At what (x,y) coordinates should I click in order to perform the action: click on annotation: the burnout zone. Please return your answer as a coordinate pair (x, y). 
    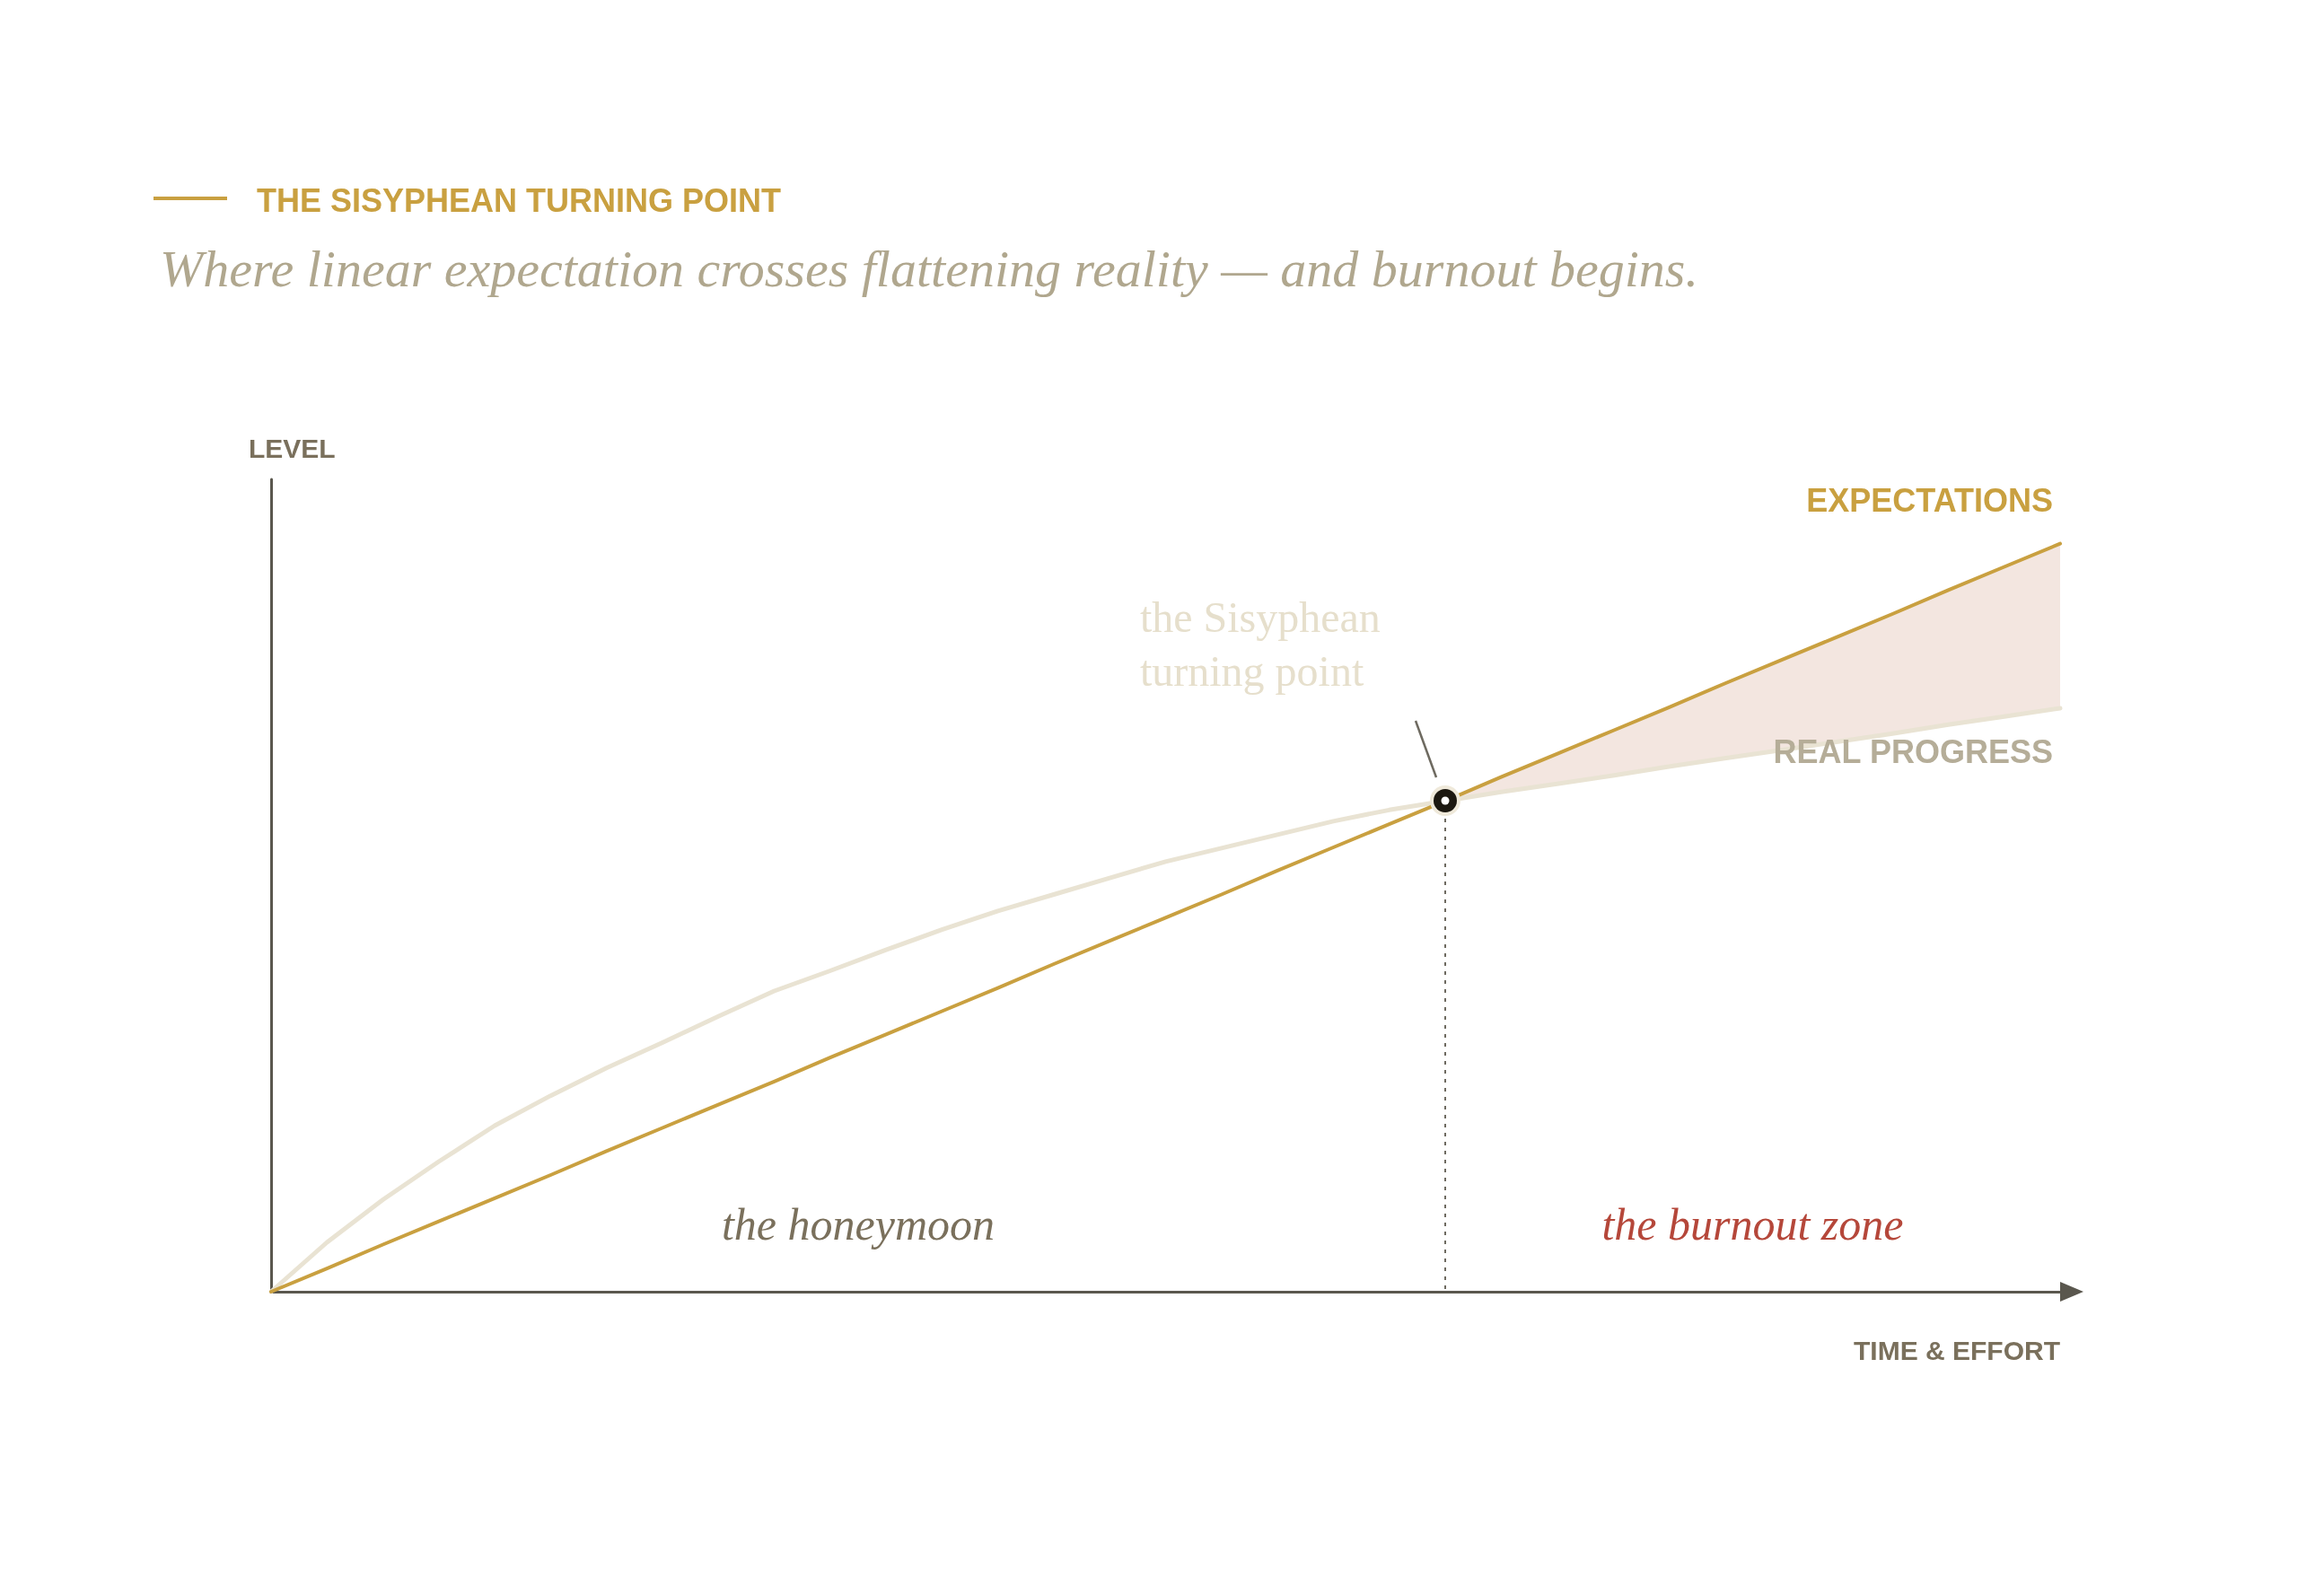
    Looking at the image, I should click on (1752, 1224).